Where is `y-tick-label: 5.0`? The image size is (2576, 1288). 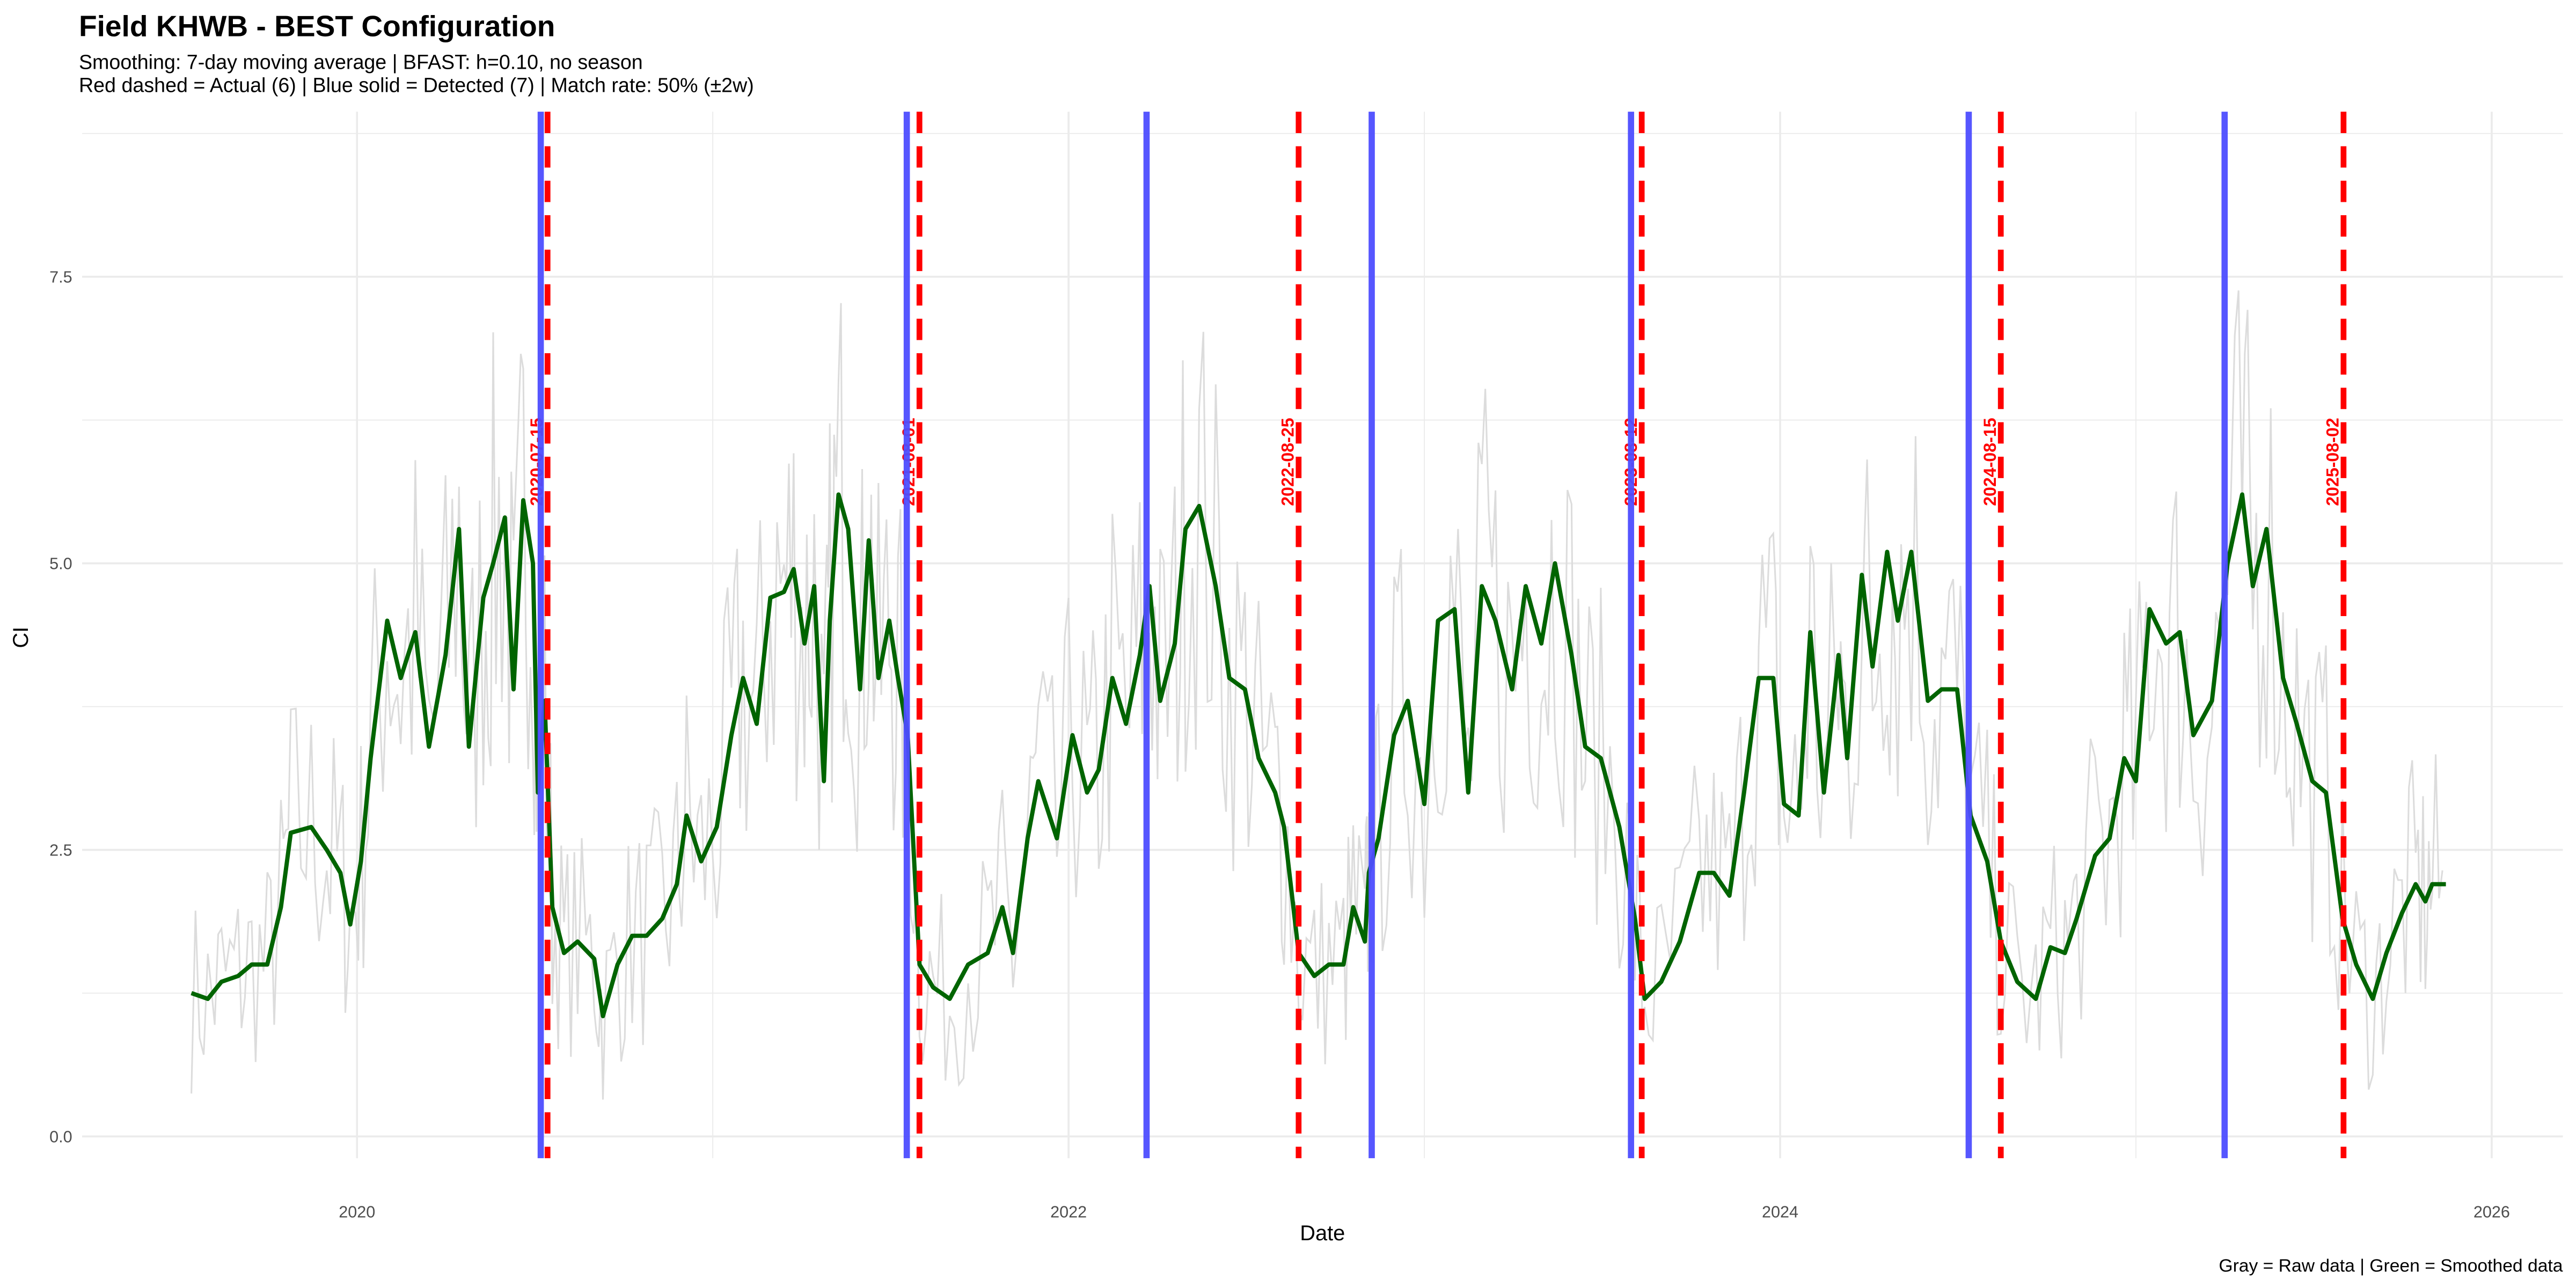
y-tick-label: 5.0 is located at coordinates (60, 563).